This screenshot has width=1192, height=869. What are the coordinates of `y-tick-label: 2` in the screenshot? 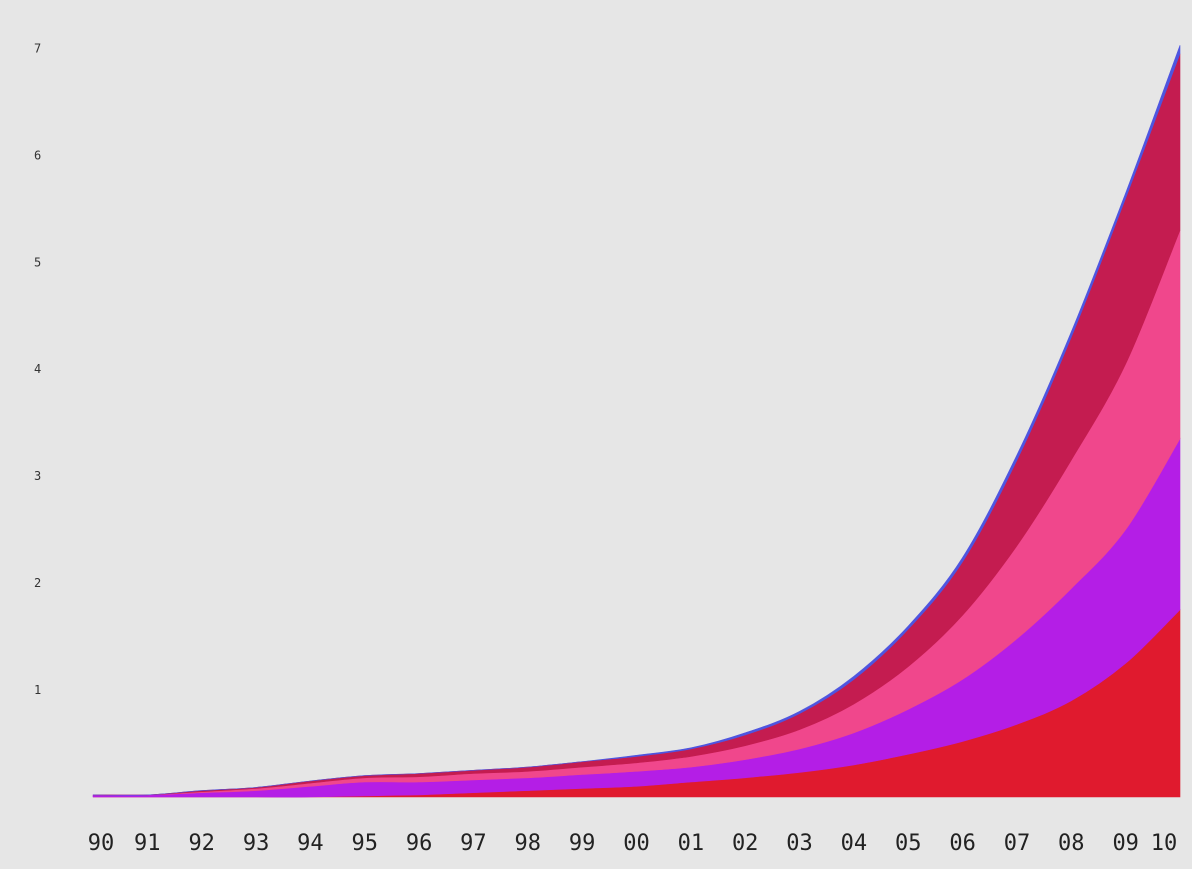 It's located at (37, 583).